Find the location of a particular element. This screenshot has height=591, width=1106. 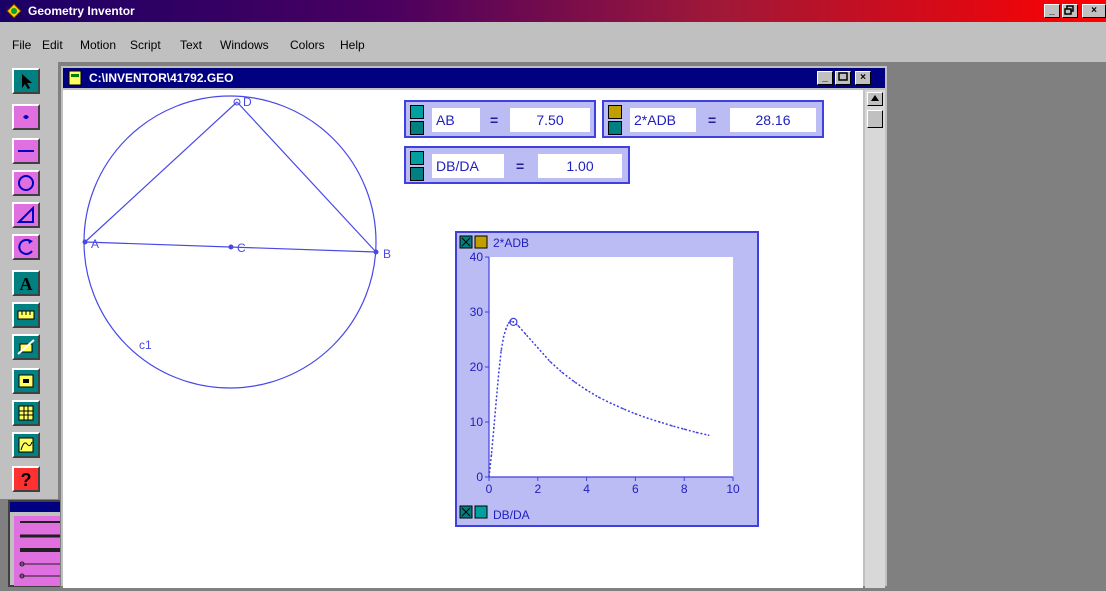

menu-windows: Windows is located at coordinates (244, 45).